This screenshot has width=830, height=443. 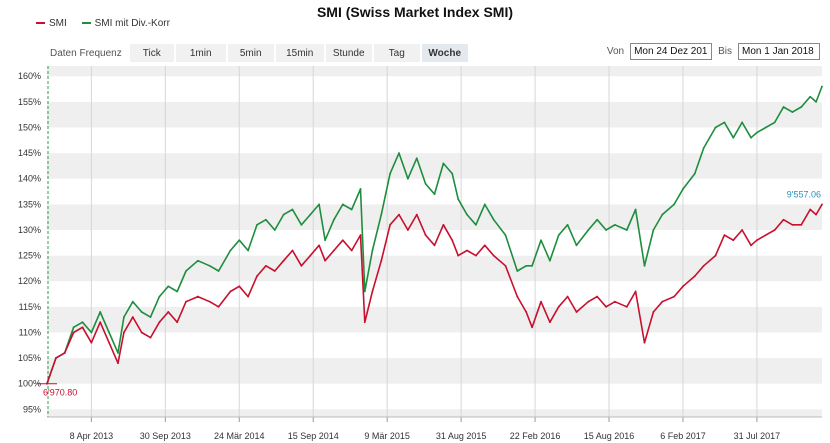 What do you see at coordinates (250, 53) in the screenshot?
I see `frequency-button-5min: 5min` at bounding box center [250, 53].